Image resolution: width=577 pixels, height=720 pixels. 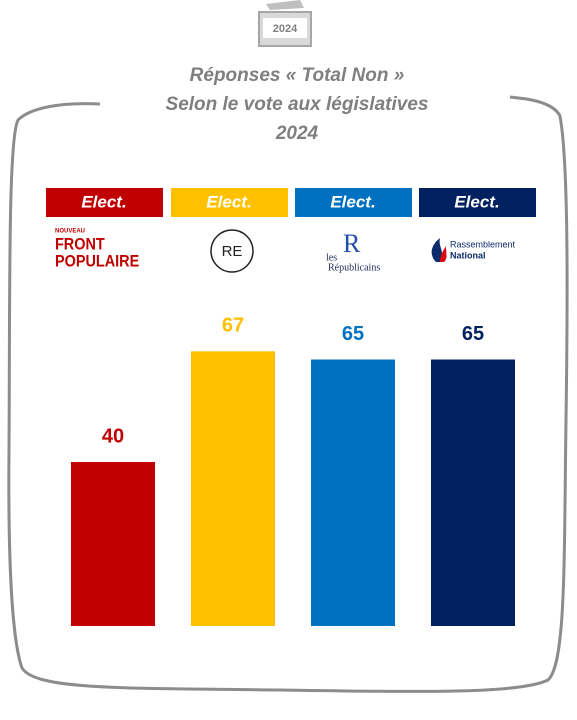 I want to click on logo-text: FRONT, so click(x=80, y=244).